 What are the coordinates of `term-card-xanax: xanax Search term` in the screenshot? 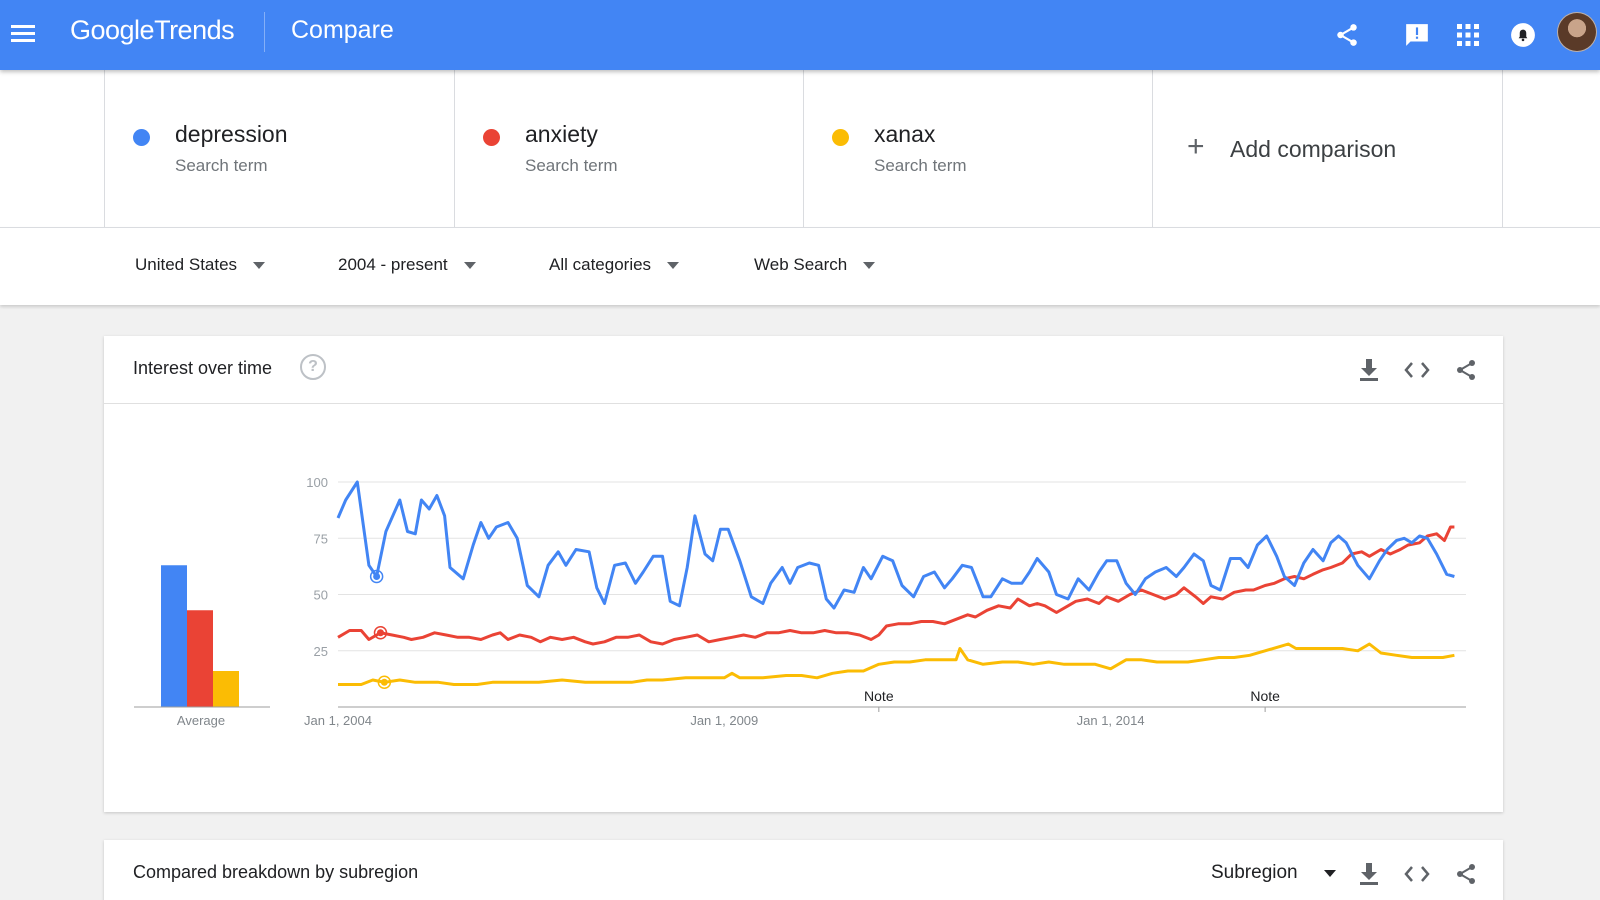 It's located at (977, 148).